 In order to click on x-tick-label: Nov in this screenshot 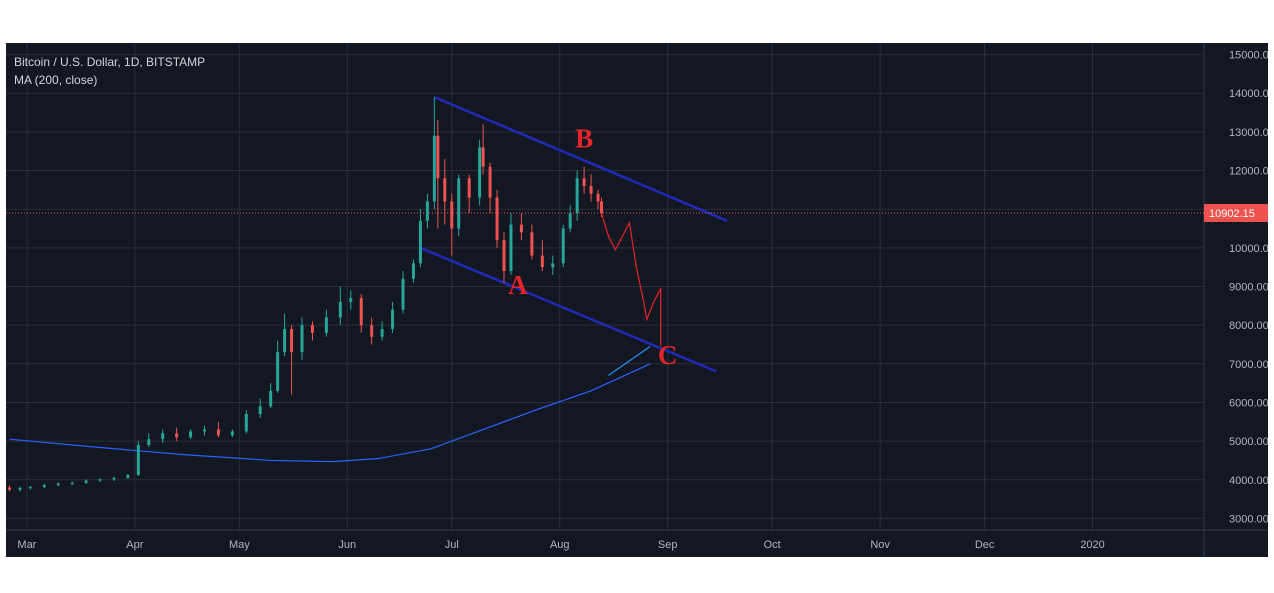, I will do `click(880, 545)`.